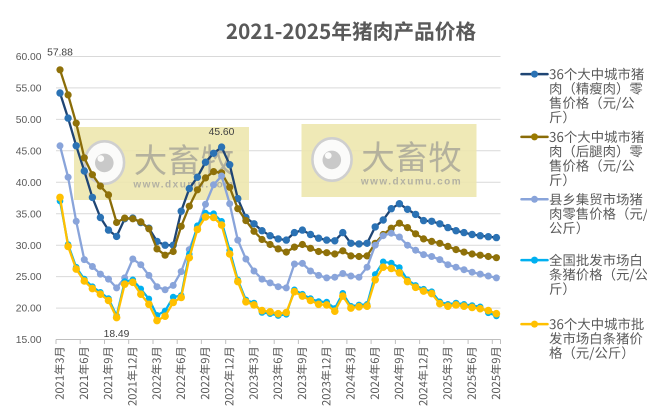 This screenshot has width=647, height=417. I want to click on svg-text: 18.49, so click(117, 334).